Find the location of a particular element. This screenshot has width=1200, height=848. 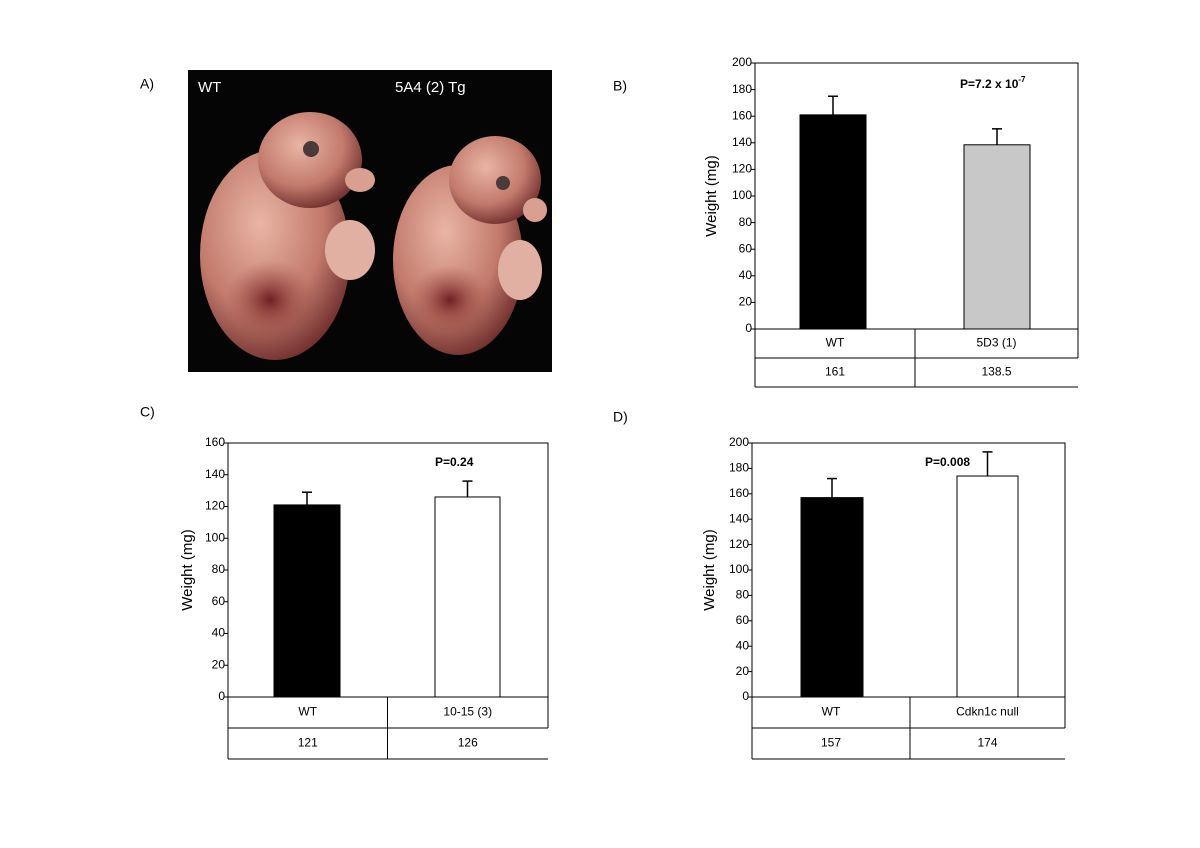

value-label: 157 is located at coordinates (831, 743).